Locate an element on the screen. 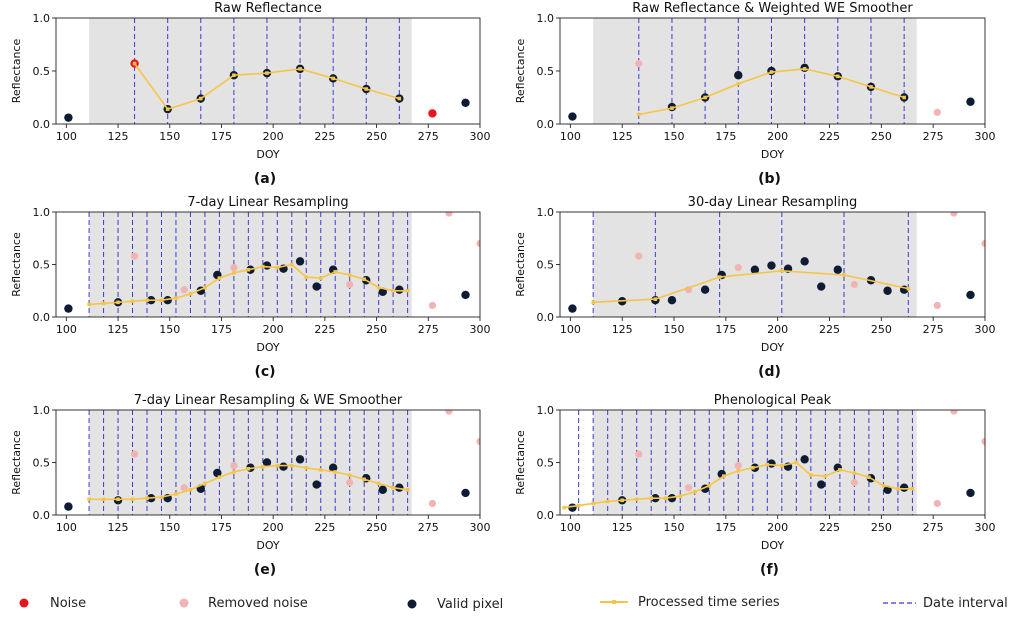  noise-point is located at coordinates (432, 113).